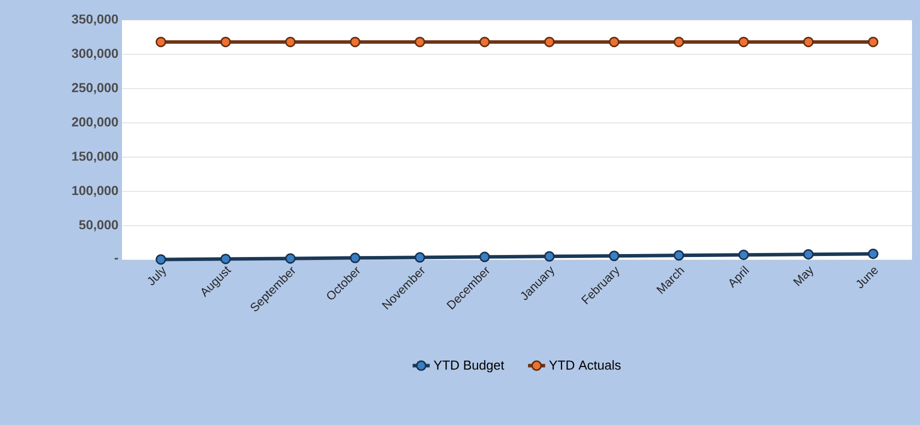  Describe the element at coordinates (95, 54) in the screenshot. I see `y-tick-label: 300,000` at that location.